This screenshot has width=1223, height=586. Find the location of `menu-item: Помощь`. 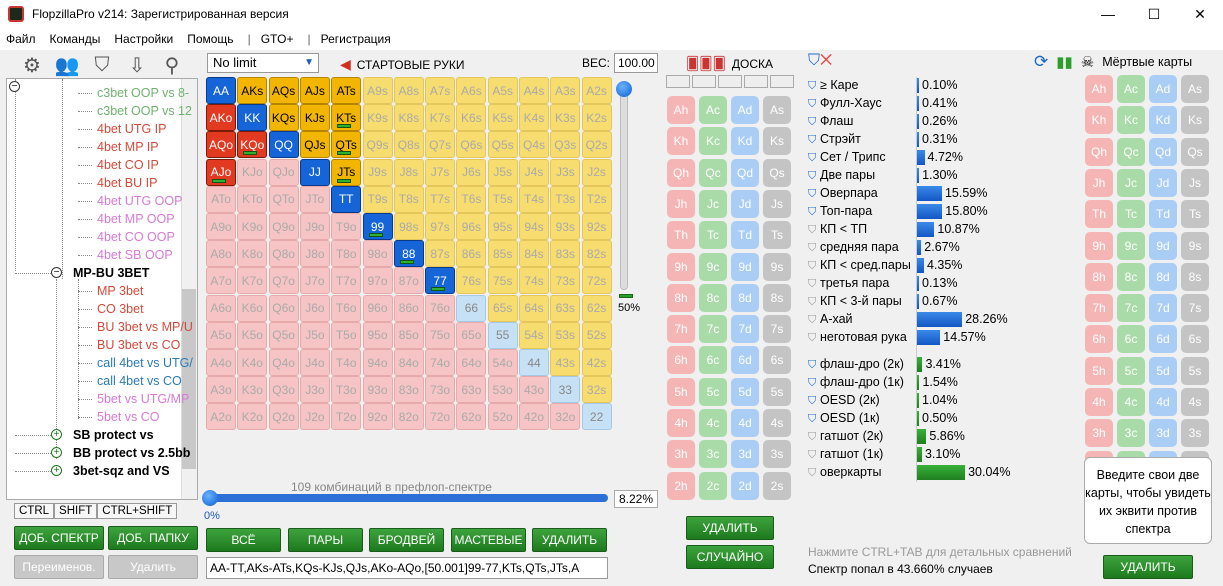

menu-item: Помощь is located at coordinates (210, 39).